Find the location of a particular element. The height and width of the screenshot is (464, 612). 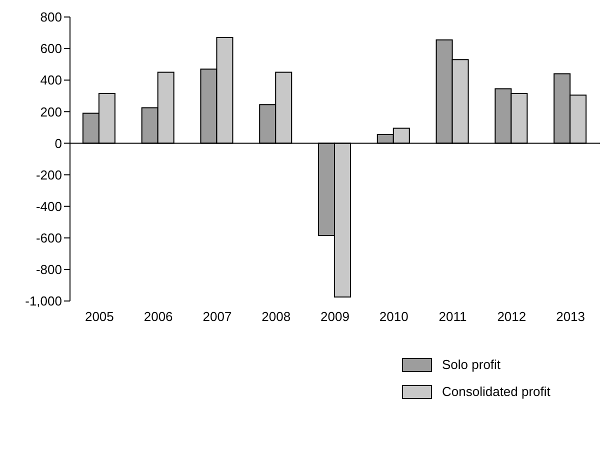

x-tick-label: 2010 is located at coordinates (393, 316).